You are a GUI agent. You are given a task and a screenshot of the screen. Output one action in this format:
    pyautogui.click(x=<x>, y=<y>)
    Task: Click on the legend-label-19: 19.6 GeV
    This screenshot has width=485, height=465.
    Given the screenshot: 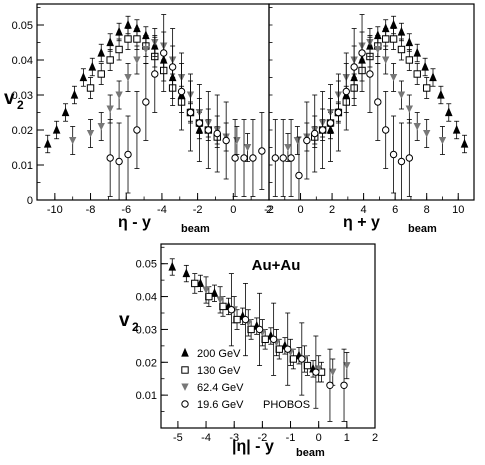 What is the action you would take?
    pyautogui.click(x=220, y=405)
    